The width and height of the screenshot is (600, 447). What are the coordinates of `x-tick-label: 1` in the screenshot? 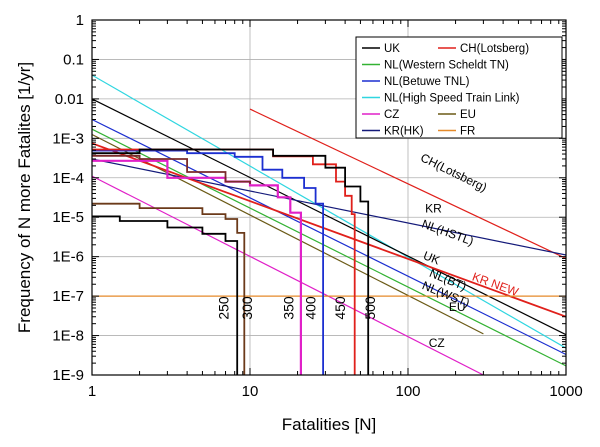 It's located at (92, 391).